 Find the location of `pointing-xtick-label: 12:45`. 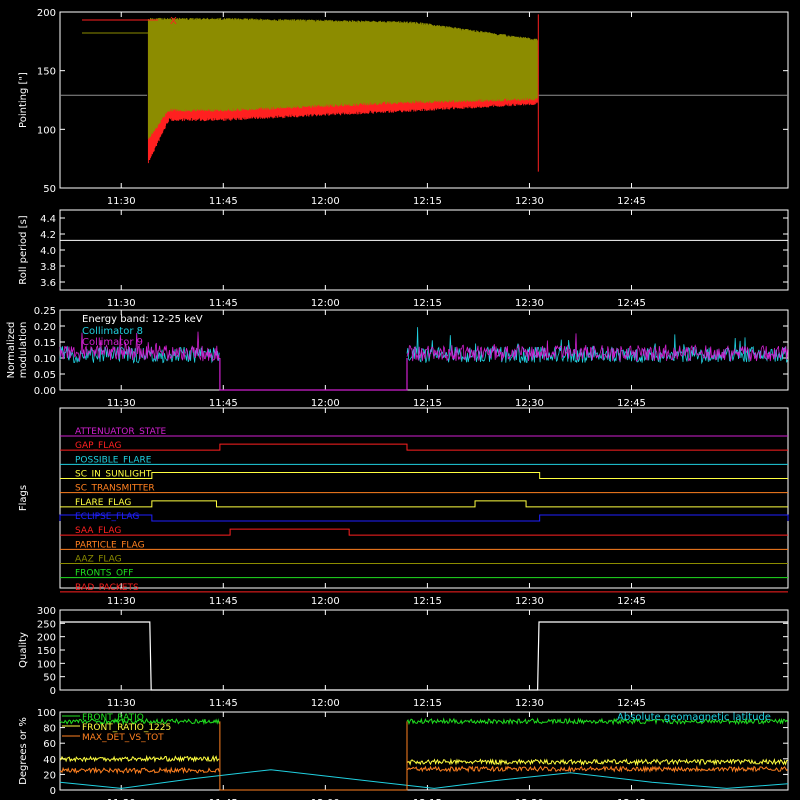

pointing-xtick-label: 12:45 is located at coordinates (631, 201).